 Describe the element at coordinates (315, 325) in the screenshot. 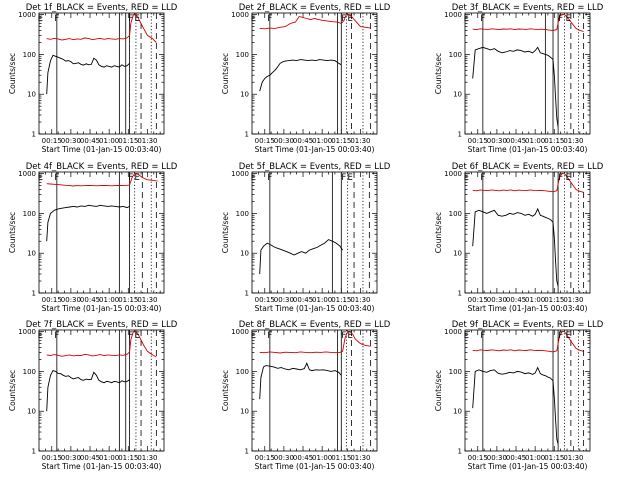

I see `panel-title: Det 8f_BLACK = Events, RED = LLD` at that location.